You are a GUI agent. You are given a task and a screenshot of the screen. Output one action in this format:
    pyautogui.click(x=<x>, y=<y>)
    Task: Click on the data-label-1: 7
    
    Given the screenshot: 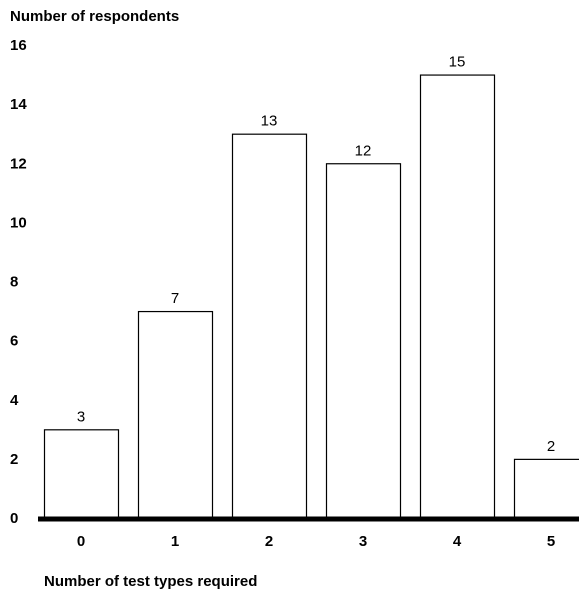 What is the action you would take?
    pyautogui.click(x=175, y=298)
    